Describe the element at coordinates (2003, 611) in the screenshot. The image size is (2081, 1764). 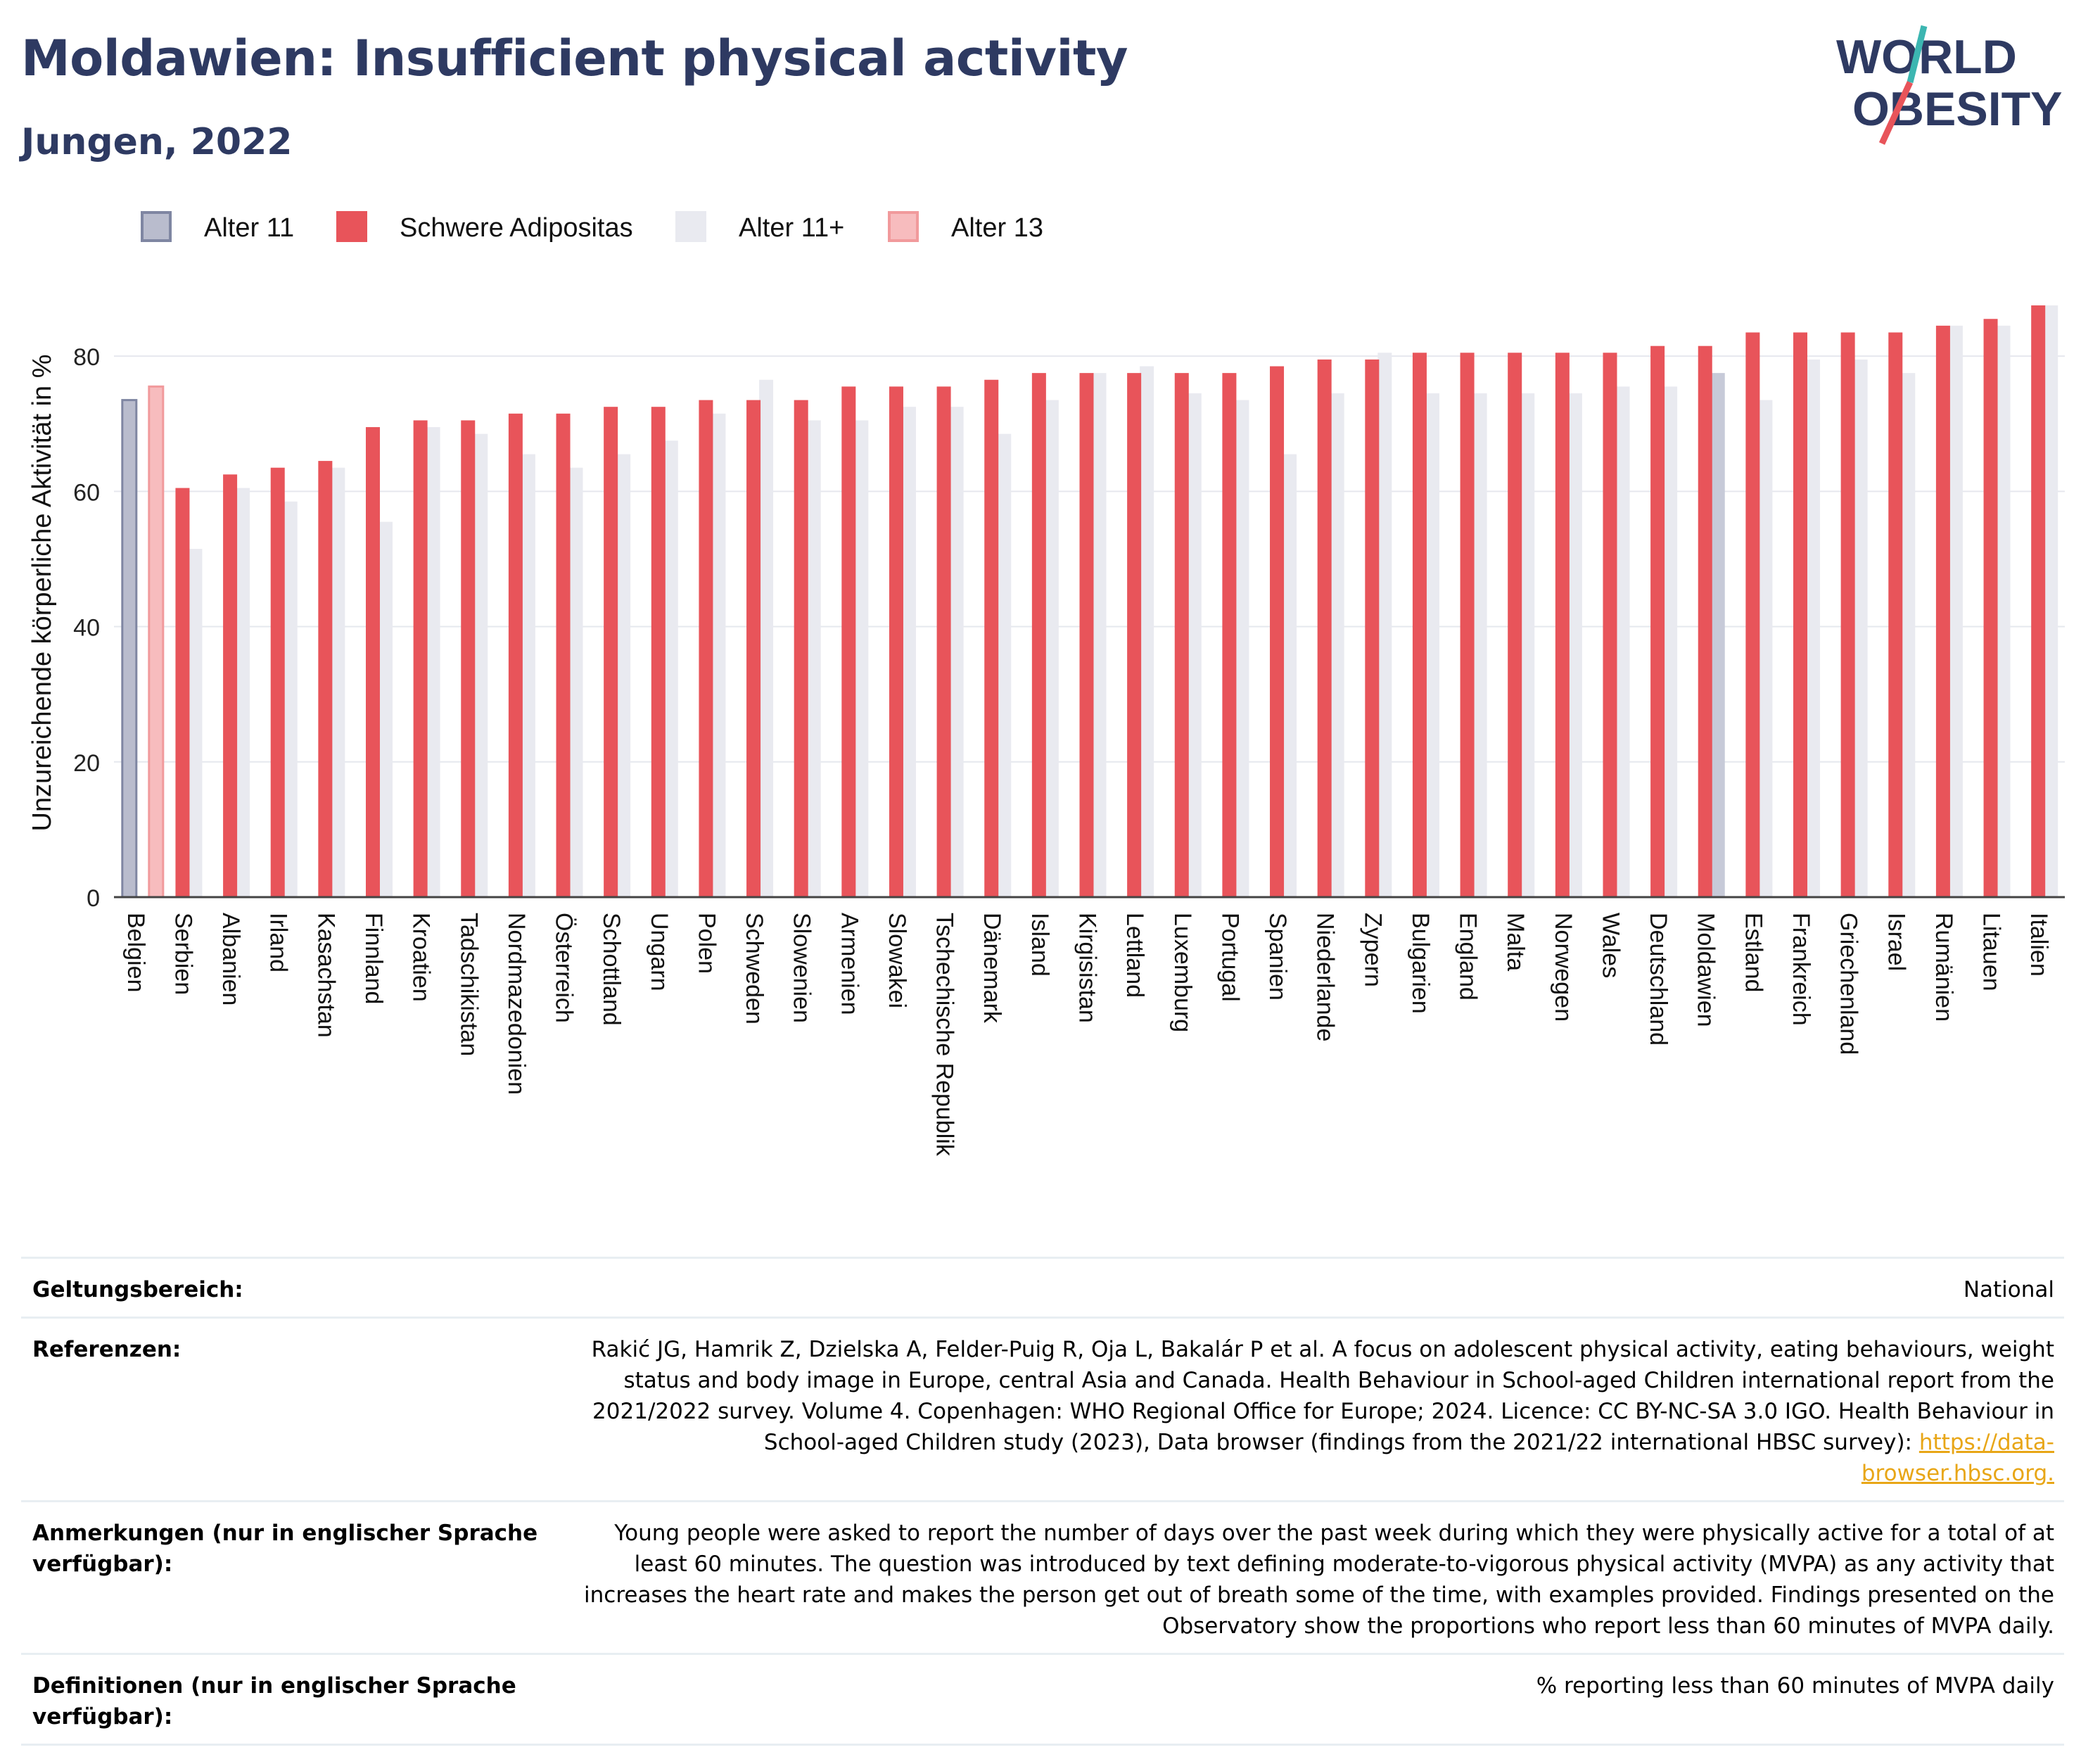
I see `bar-alter-11plus-litauen` at that location.